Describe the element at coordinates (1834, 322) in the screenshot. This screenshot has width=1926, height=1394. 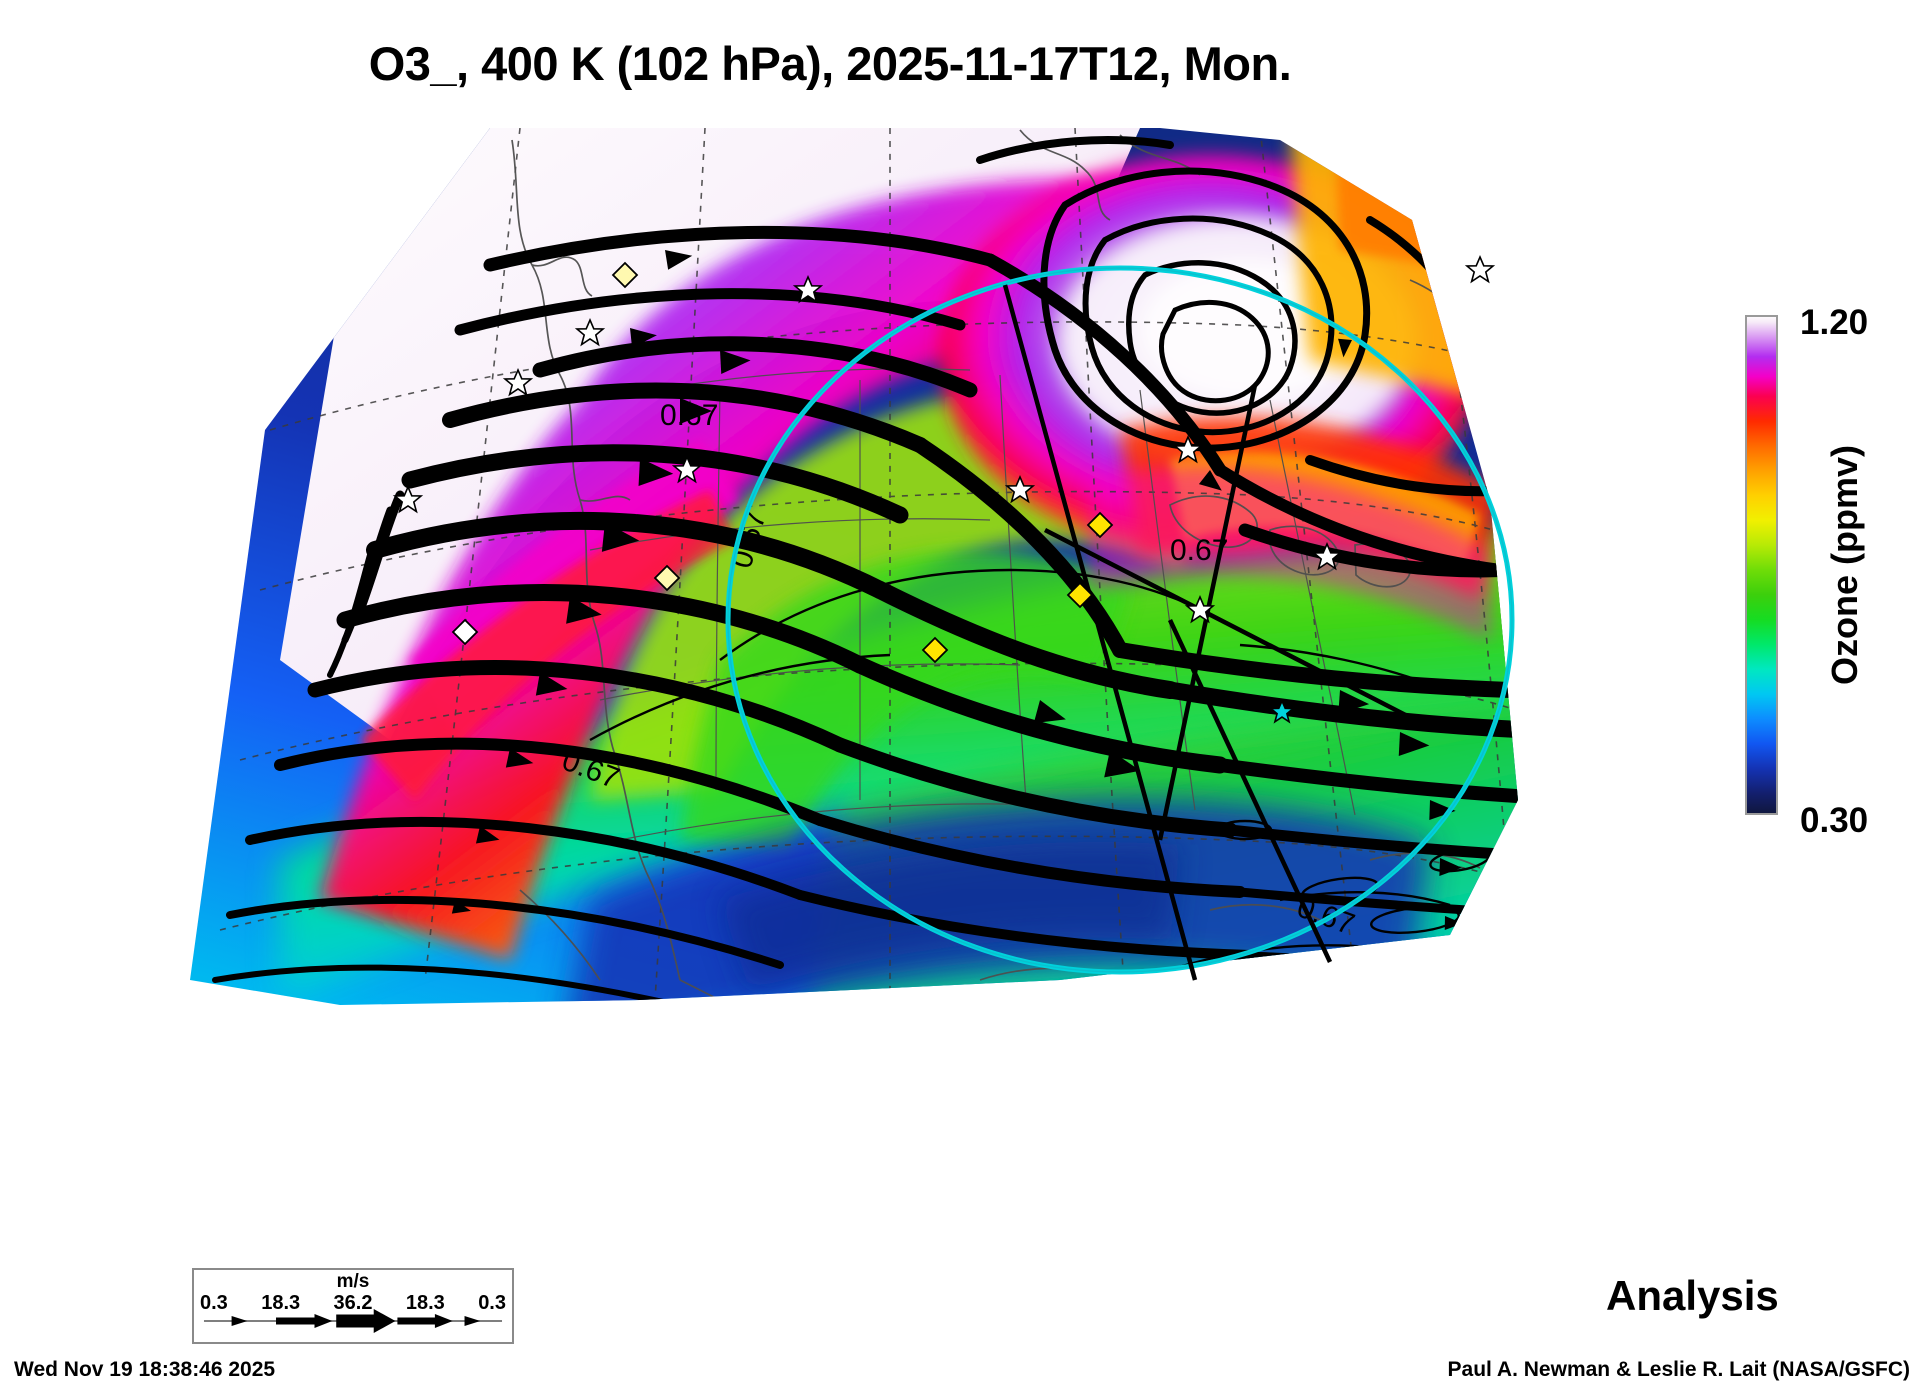
I see `colorbar-max-label: 1.20` at that location.